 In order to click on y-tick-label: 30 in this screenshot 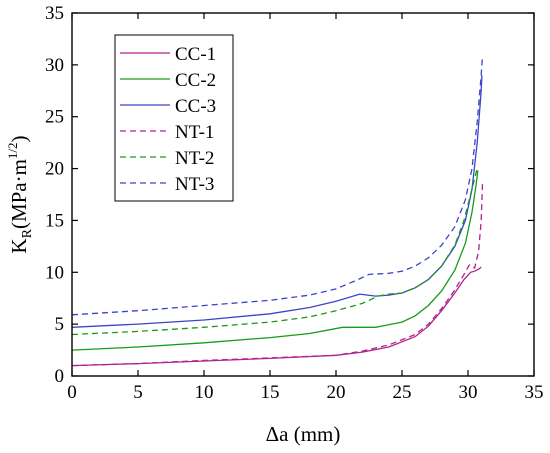, I will do `click(54, 65)`.